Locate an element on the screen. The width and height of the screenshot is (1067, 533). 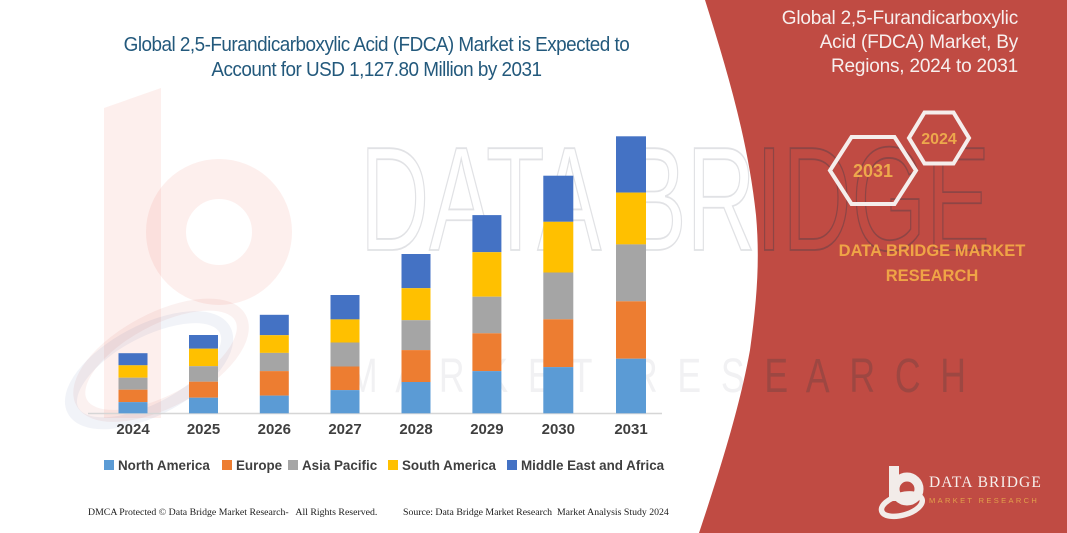
svg-text:M A R K E T R E S E: M A R K E T R E S E A R C H is located at coordinates (657, 376).